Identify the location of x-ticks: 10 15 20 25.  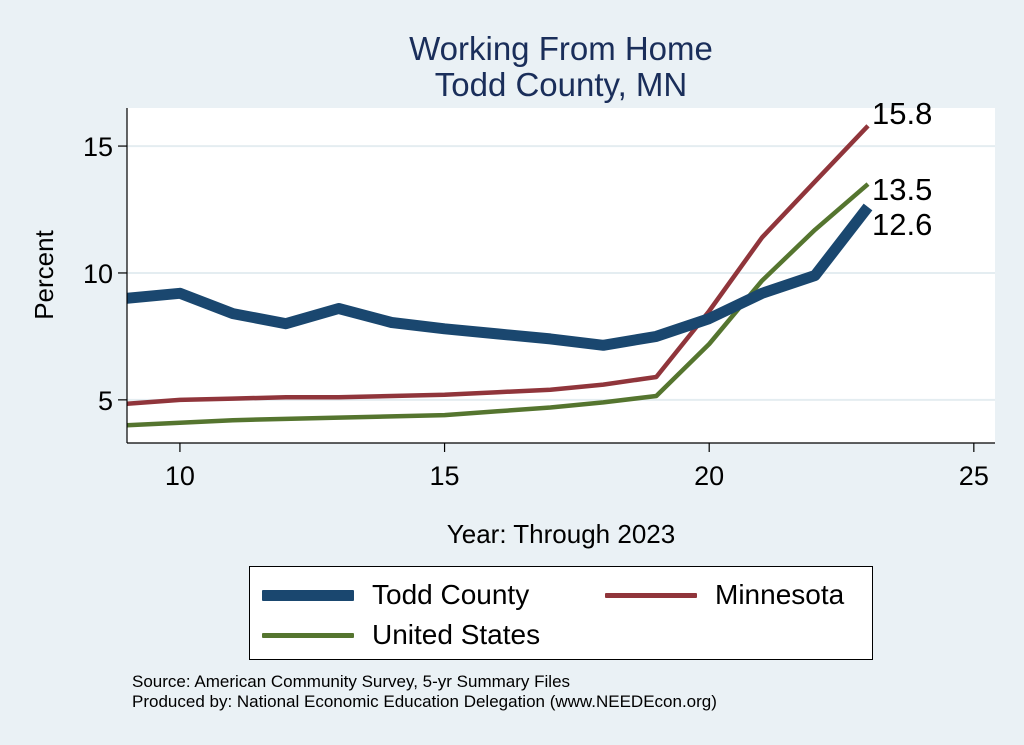
(577, 467).